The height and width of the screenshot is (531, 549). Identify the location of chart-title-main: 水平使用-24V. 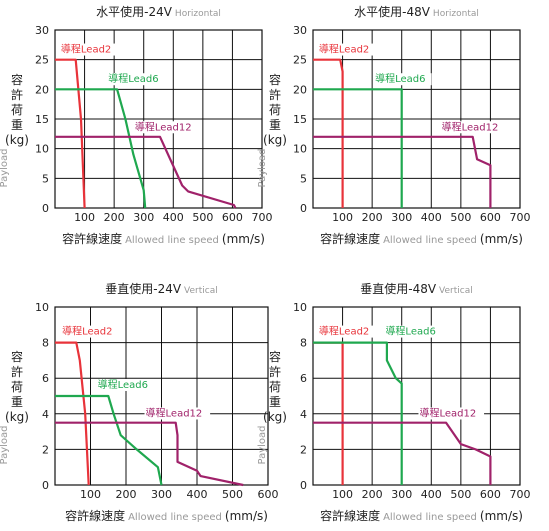
(134, 11).